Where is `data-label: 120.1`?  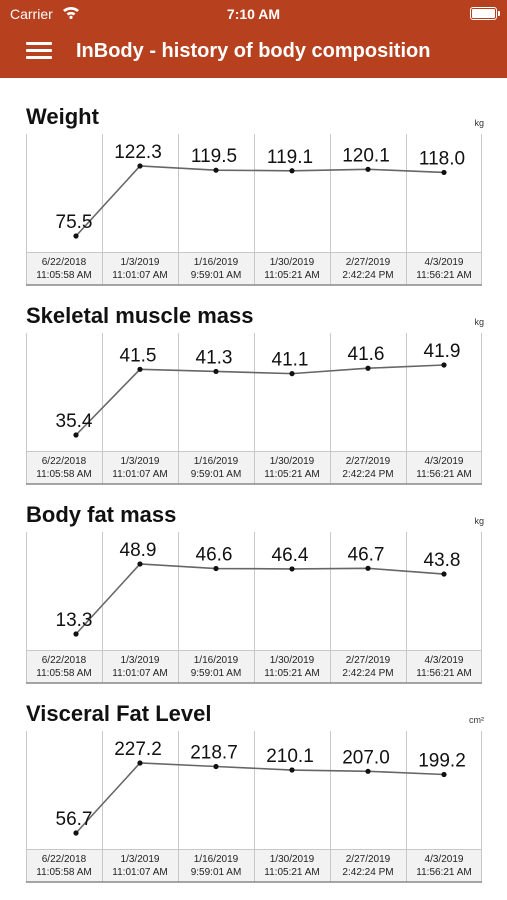
data-label: 120.1 is located at coordinates (366, 155).